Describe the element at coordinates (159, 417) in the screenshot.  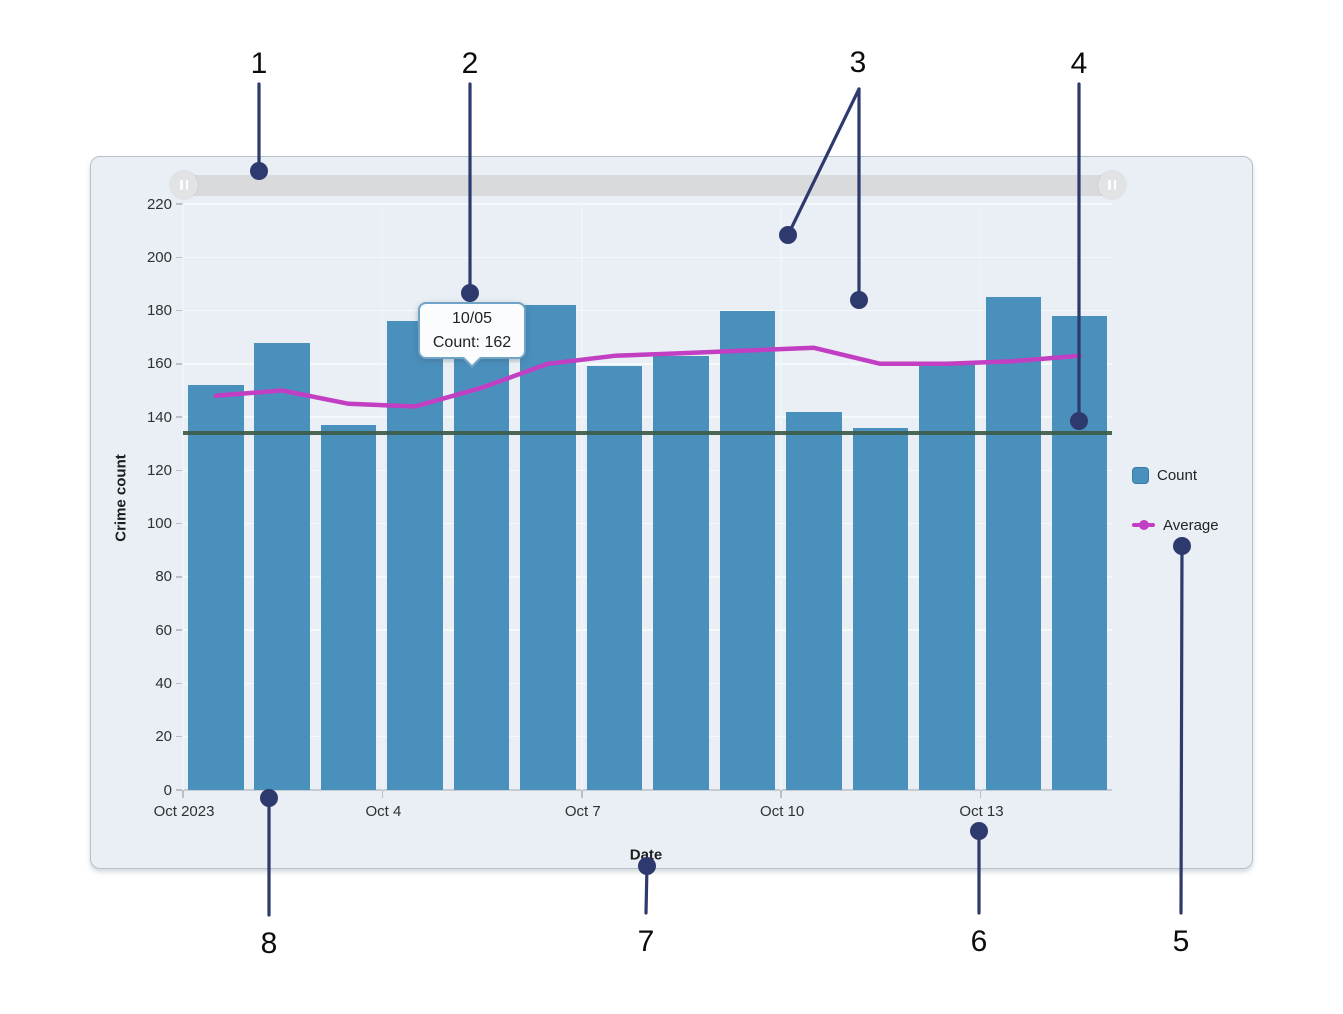
I see `y-tick-label: 140` at that location.